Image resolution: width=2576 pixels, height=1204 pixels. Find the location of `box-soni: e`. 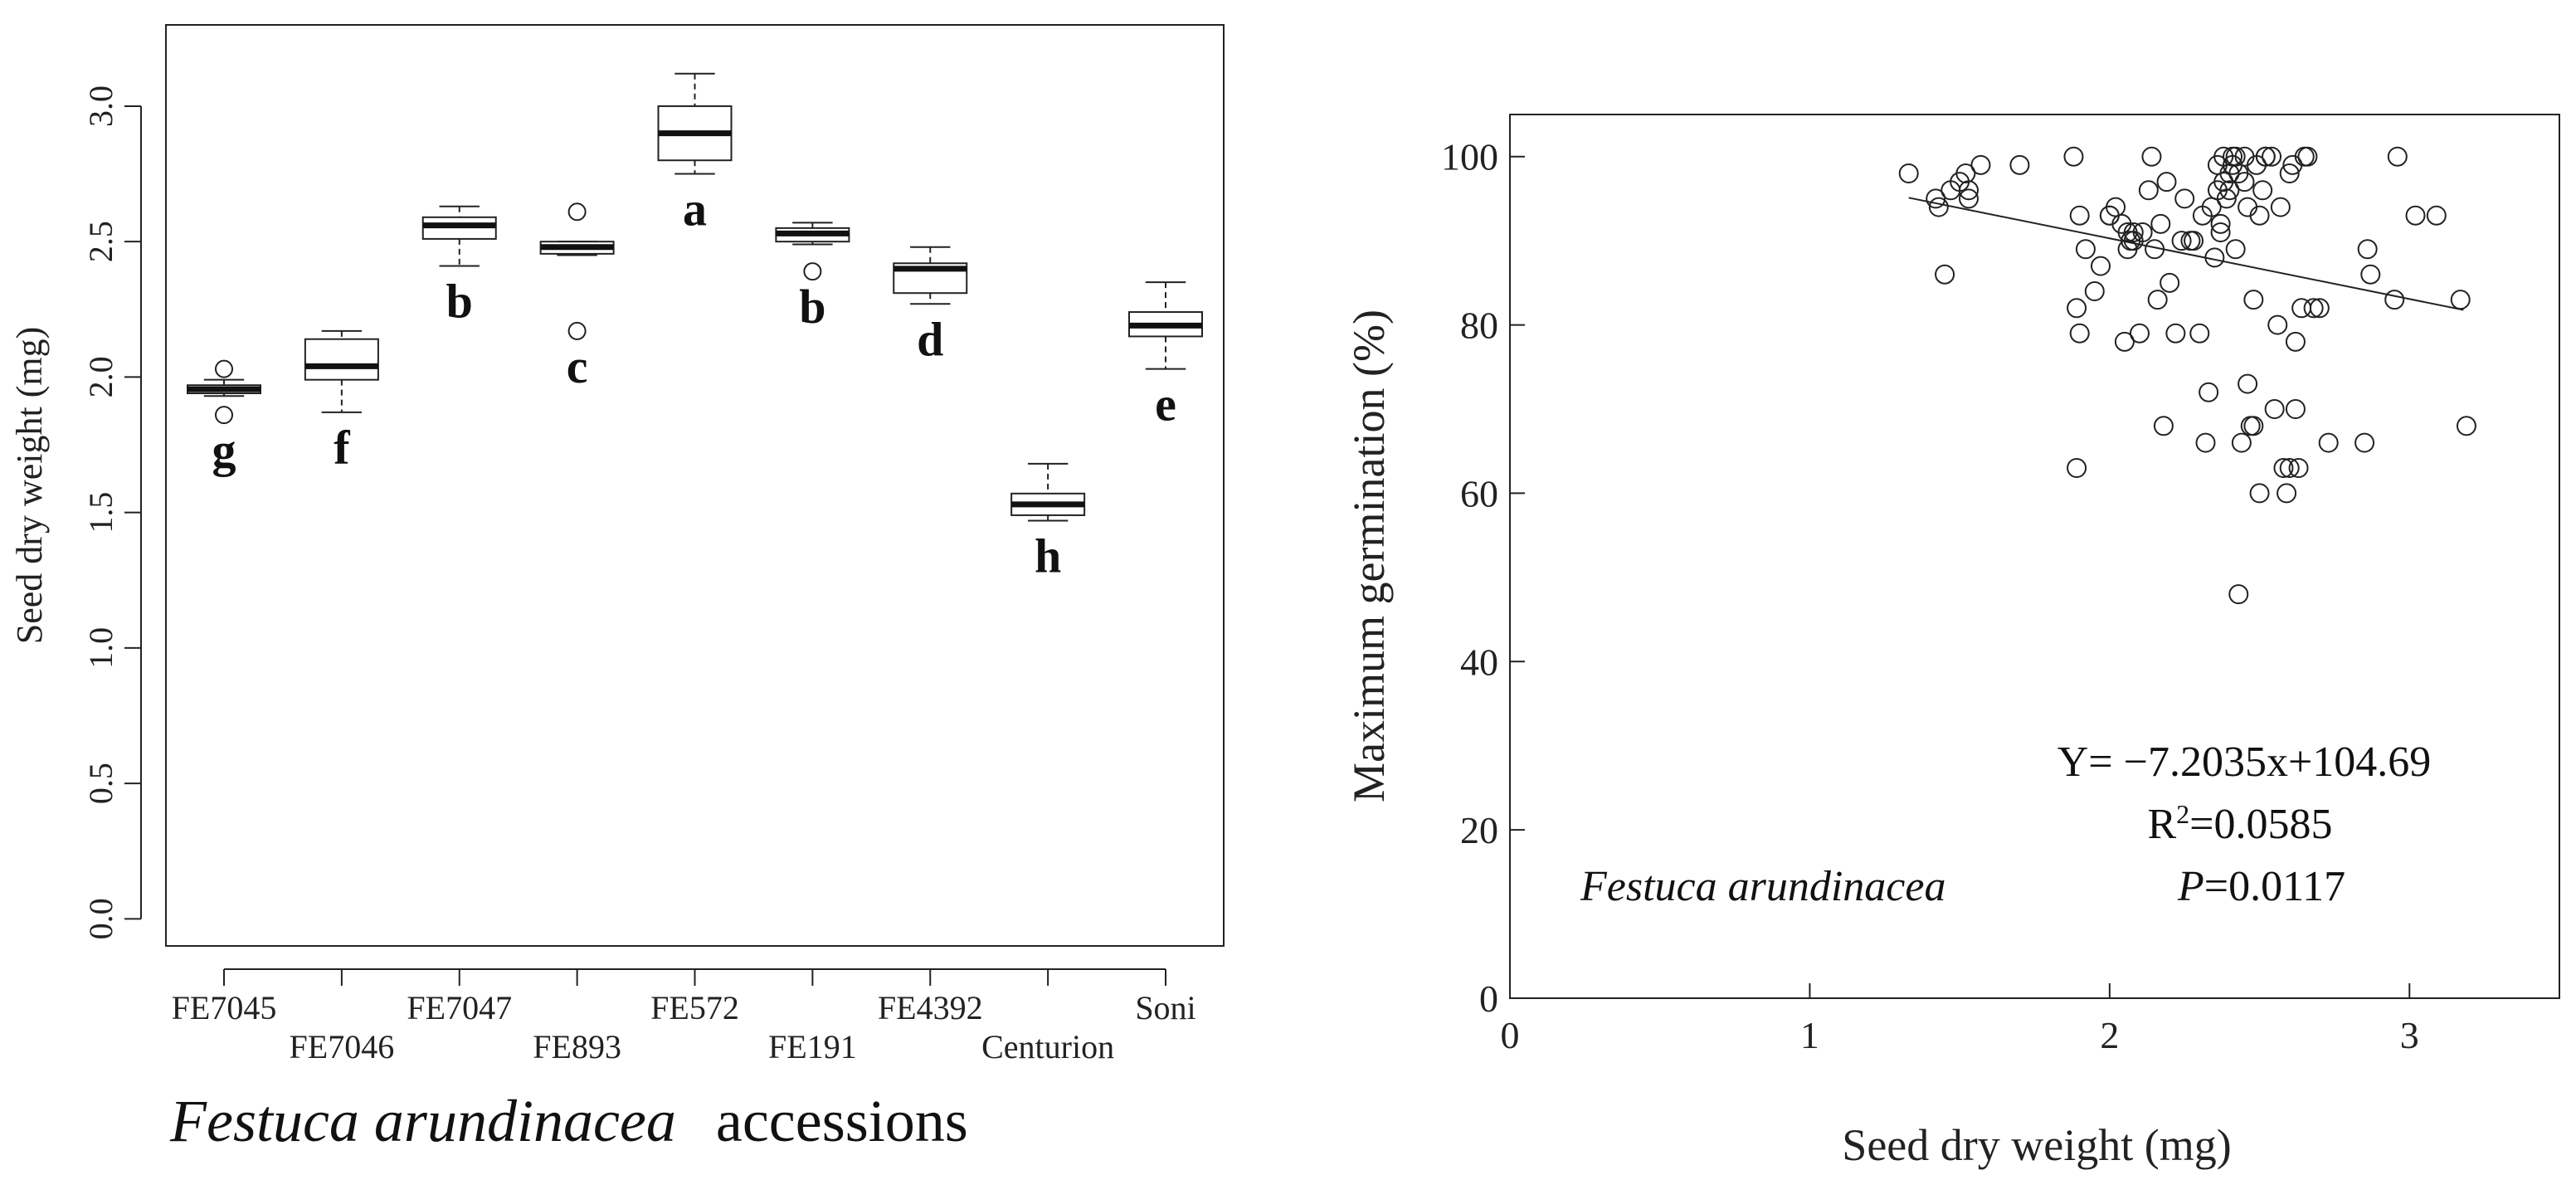

box-soni: e is located at coordinates (1165, 356).